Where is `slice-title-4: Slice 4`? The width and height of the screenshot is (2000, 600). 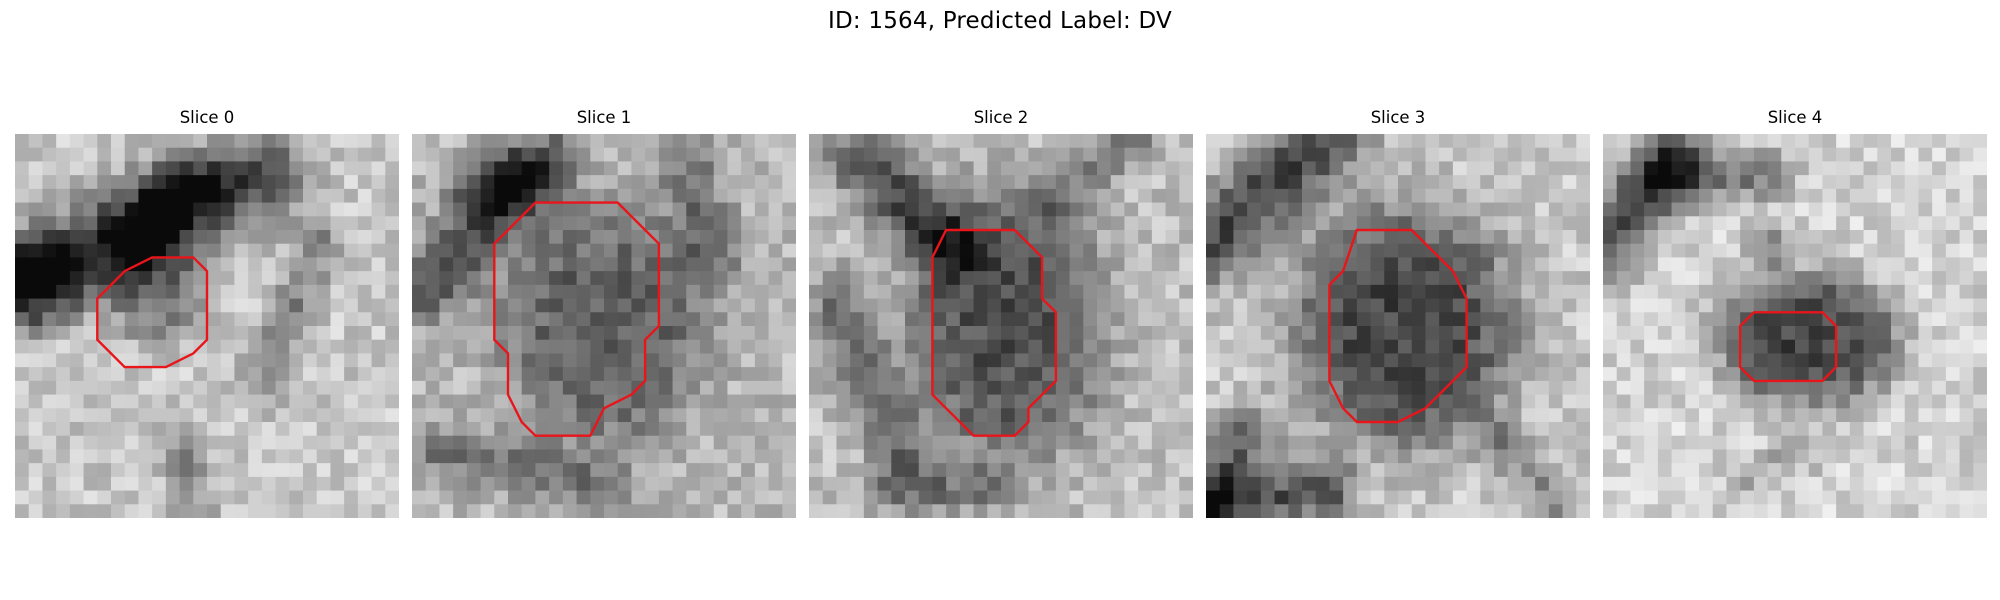 slice-title-4: Slice 4 is located at coordinates (1795, 117).